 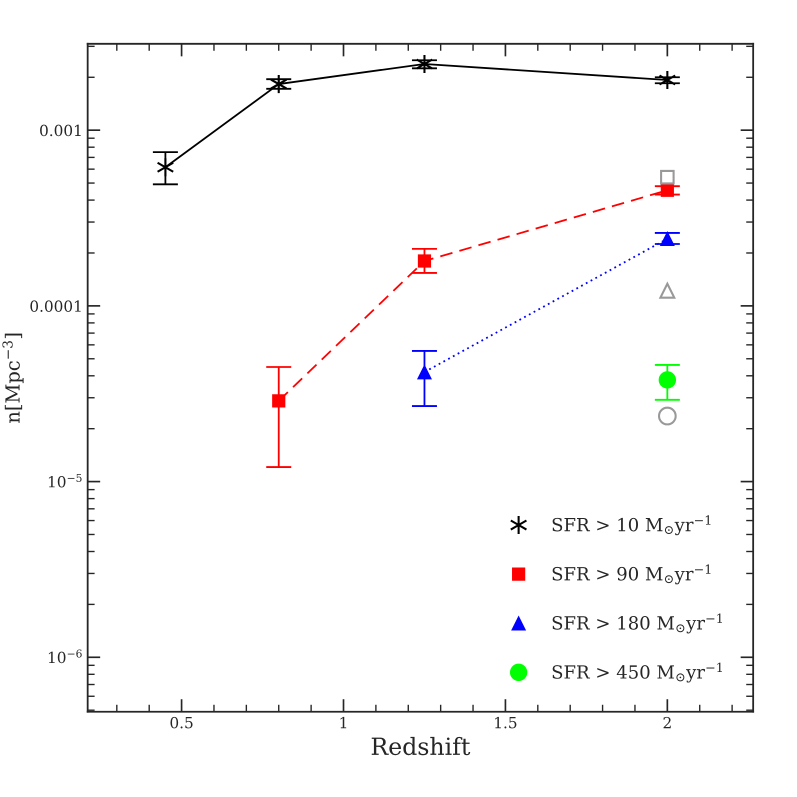 I want to click on legend-label: SFR > 10 M$_{⊙}$yr$^{−1}$, so click(x=631, y=525).